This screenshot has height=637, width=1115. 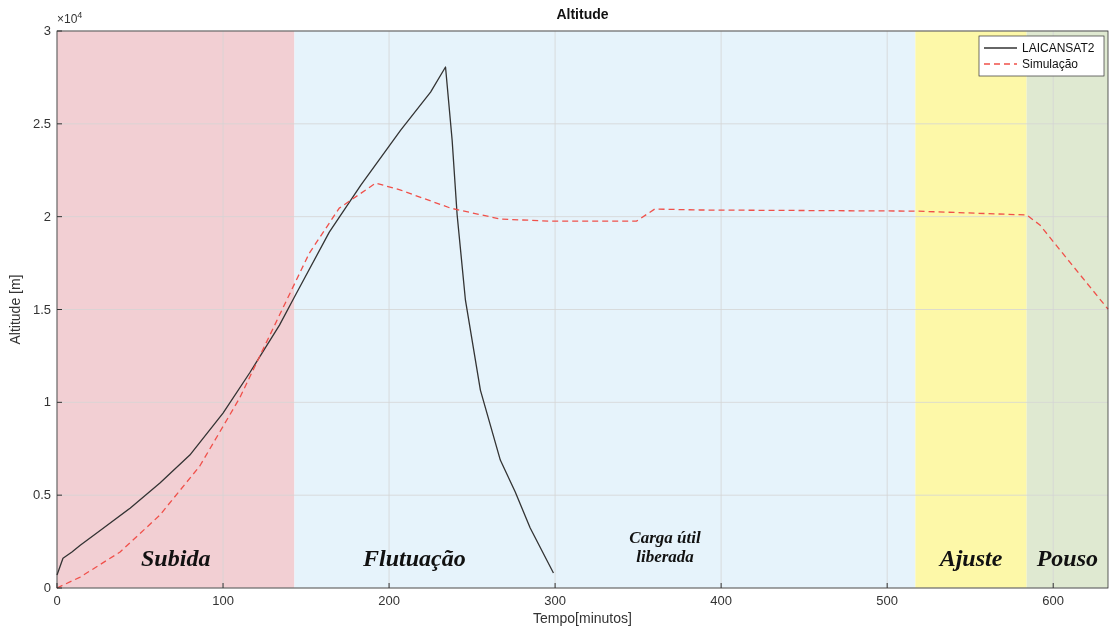 What do you see at coordinates (15, 309) in the screenshot?
I see `y-axis-title: Altitude [m]` at bounding box center [15, 309].